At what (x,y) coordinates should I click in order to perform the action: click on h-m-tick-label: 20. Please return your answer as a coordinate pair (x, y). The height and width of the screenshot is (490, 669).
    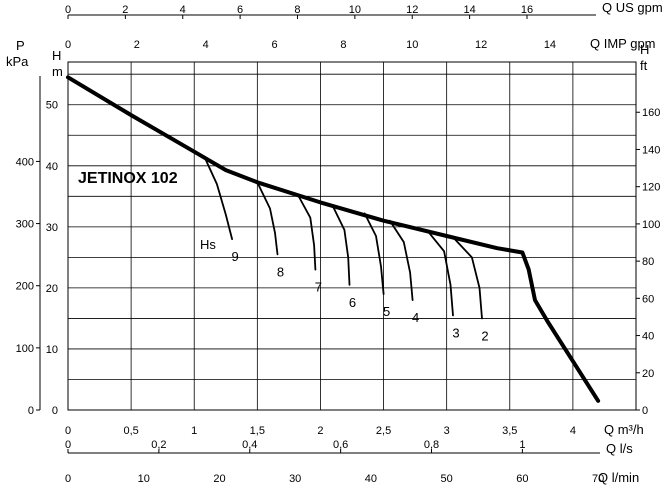
    Looking at the image, I should click on (52, 289).